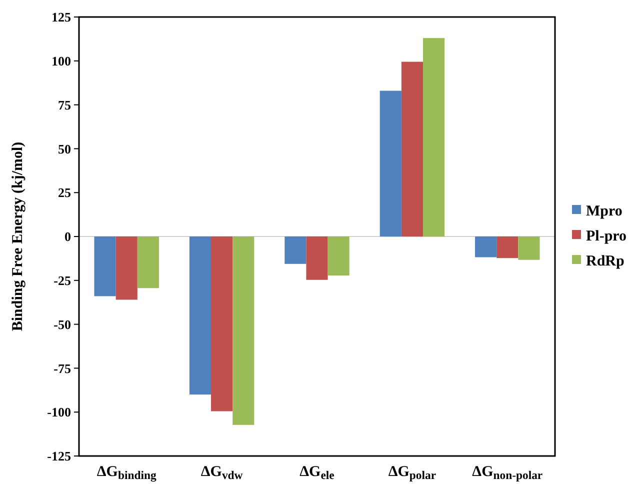 This screenshot has height=484, width=633. Describe the element at coordinates (65, 192) in the screenshot. I see `y-tick-label: 25` at that location.